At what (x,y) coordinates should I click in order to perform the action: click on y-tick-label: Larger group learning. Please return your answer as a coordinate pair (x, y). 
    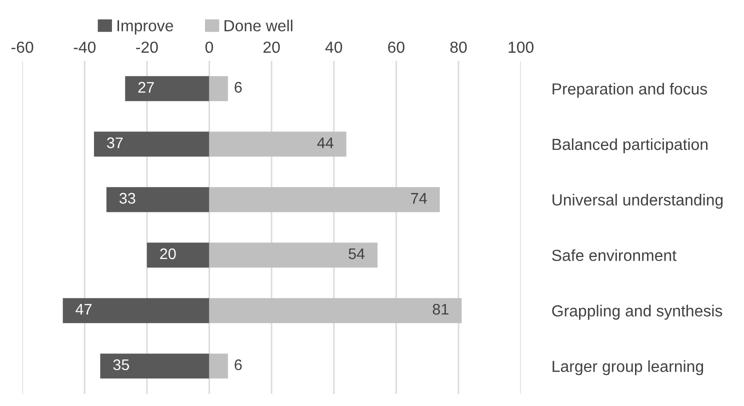
    Looking at the image, I should click on (628, 368).